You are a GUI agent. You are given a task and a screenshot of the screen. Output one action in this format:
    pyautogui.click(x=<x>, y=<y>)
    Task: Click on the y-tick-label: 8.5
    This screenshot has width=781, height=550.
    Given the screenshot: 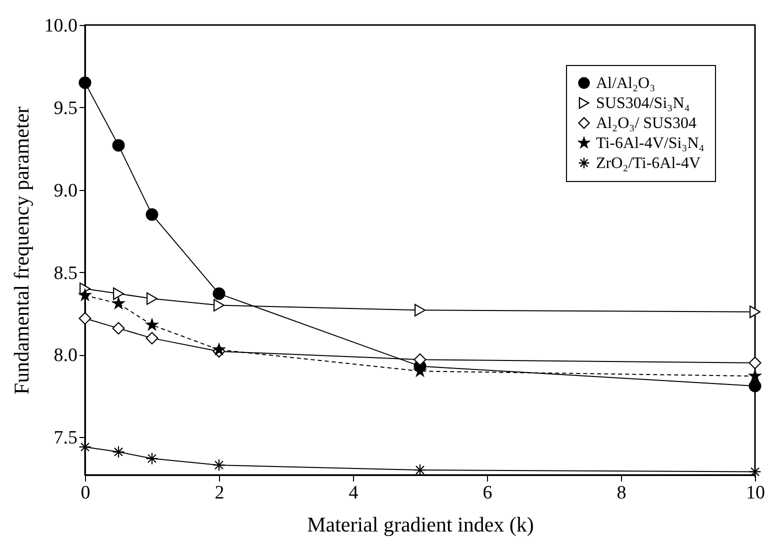 What is the action you would take?
    pyautogui.click(x=66, y=273)
    